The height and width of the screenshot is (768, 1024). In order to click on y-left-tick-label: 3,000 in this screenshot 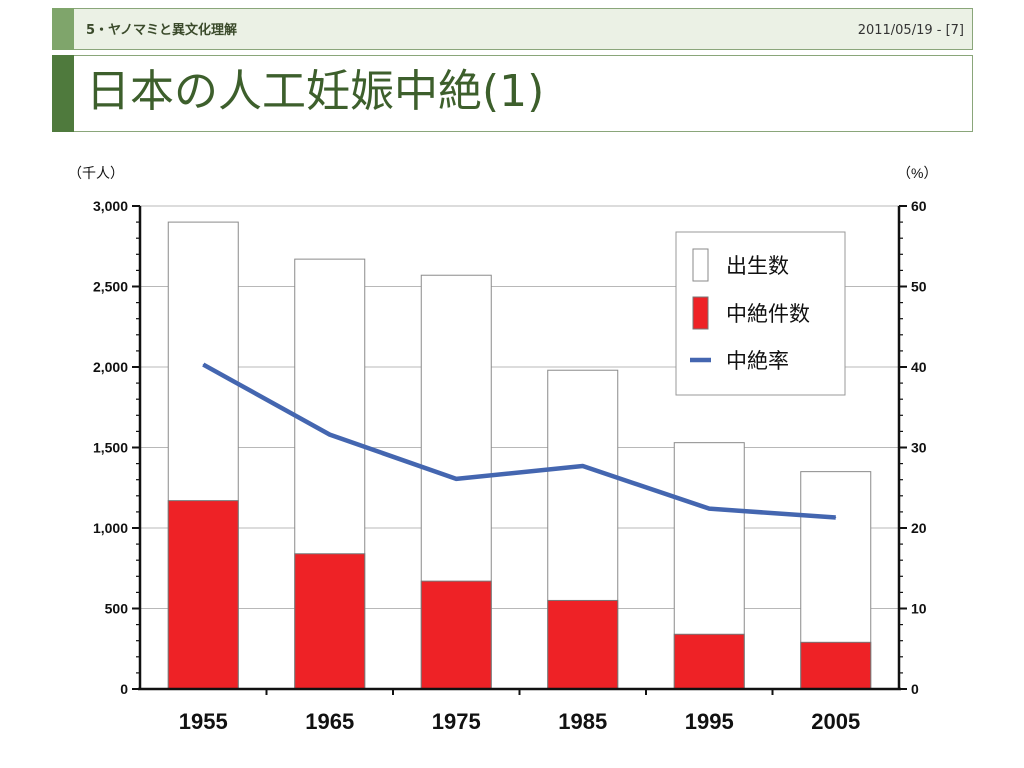, I will do `click(110, 206)`.